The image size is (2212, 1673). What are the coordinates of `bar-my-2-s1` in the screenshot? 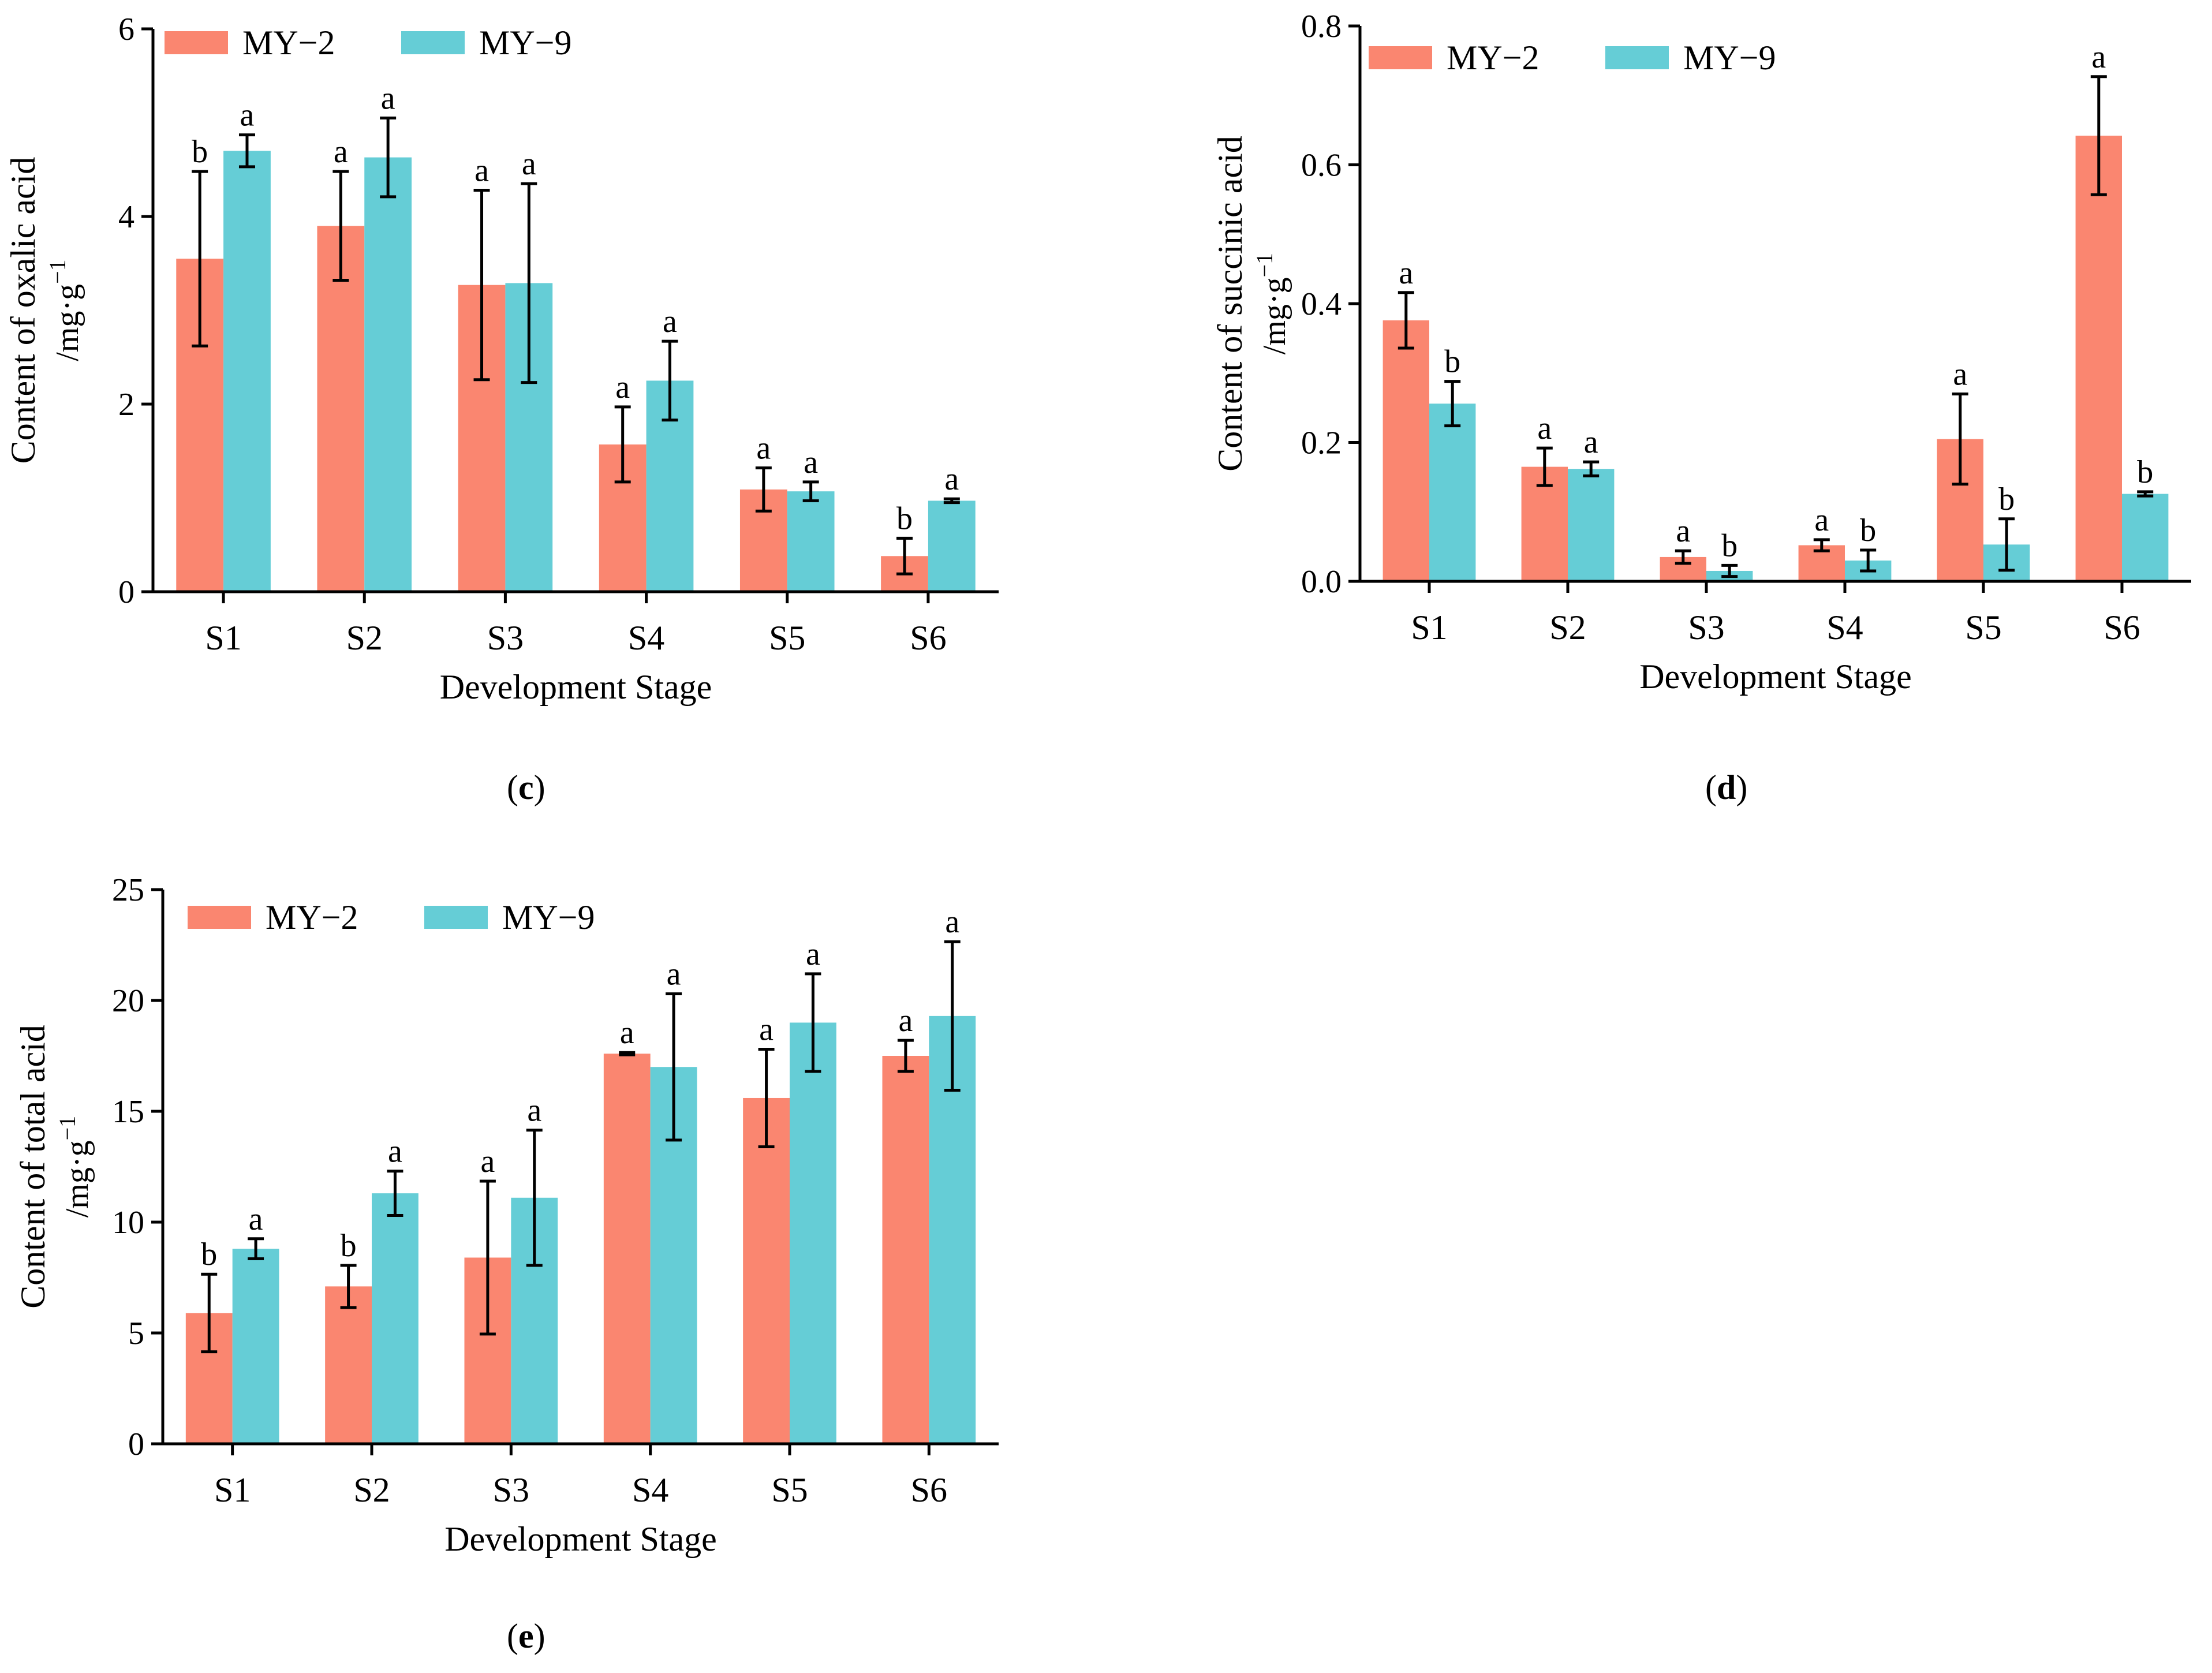 It's located at (1406, 450).